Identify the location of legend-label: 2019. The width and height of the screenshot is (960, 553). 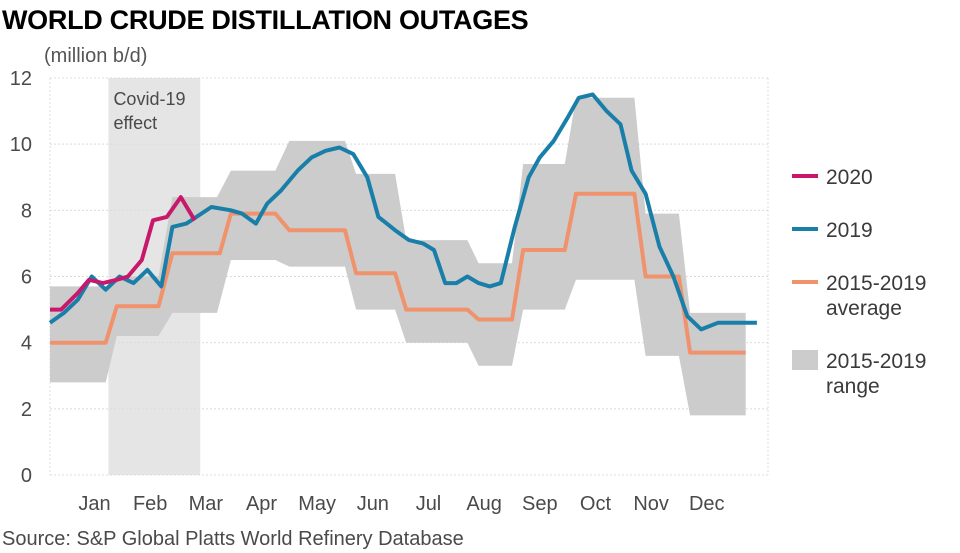
(849, 230).